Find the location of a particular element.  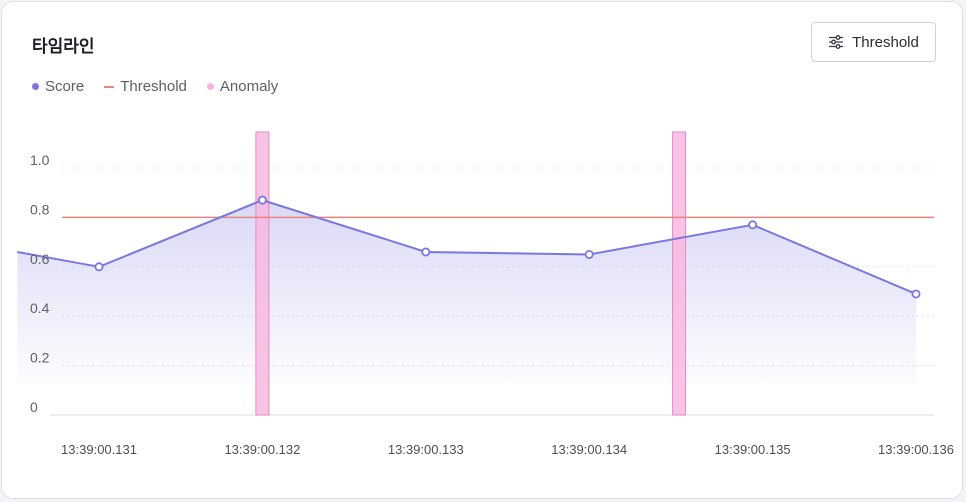

legend-label-anomaly: Anomaly is located at coordinates (249, 86).